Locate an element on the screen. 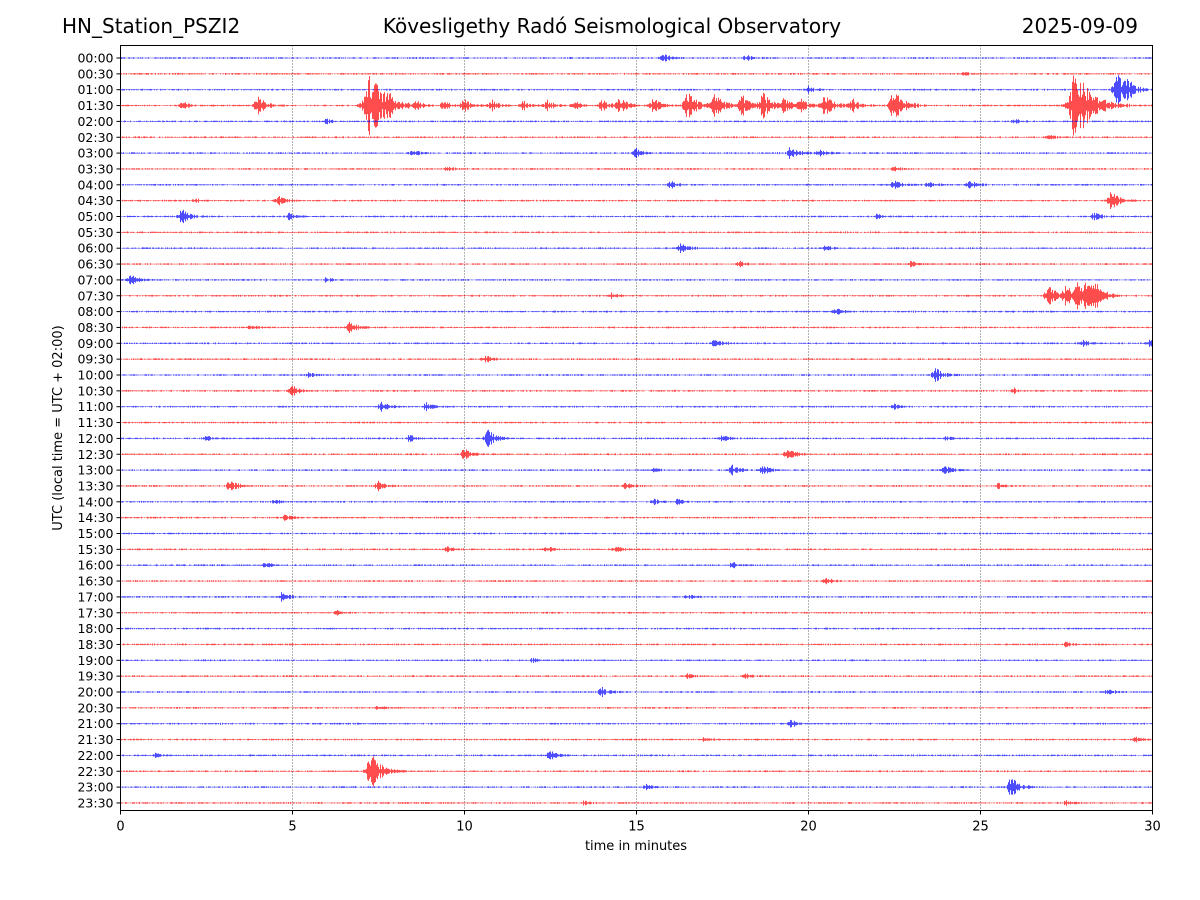  x-tick-label: 20 is located at coordinates (808, 827).